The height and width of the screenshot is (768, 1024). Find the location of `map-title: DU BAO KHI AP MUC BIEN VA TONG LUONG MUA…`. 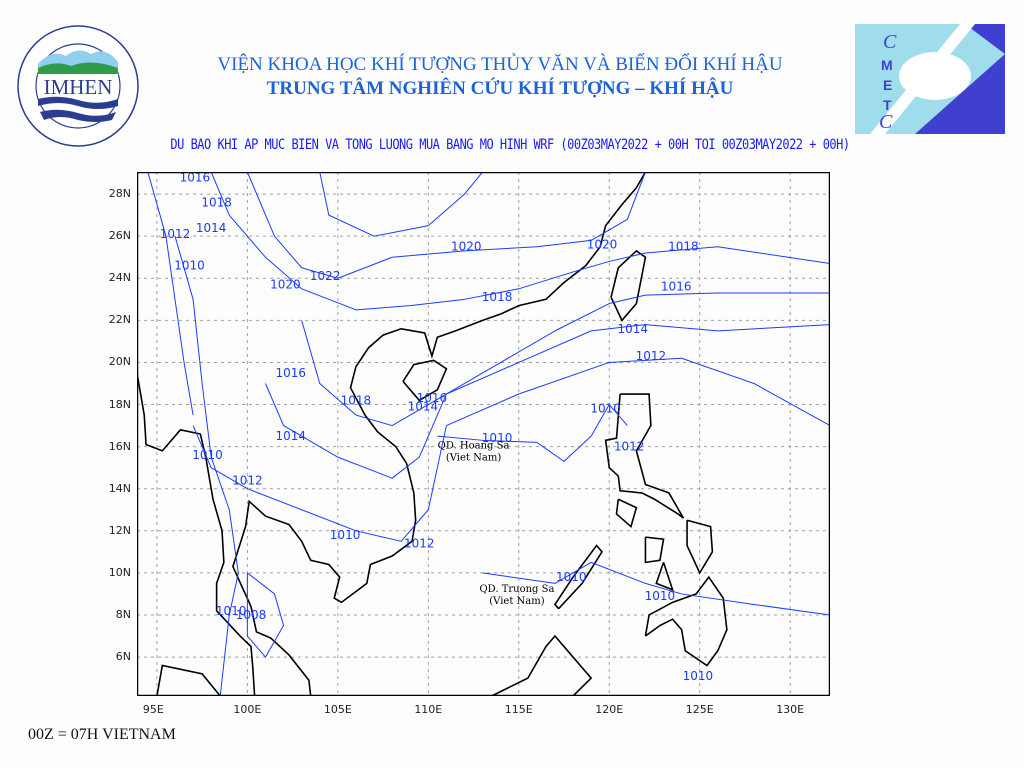

map-title: DU BAO KHI AP MUC BIEN VA TONG LUONG MUA… is located at coordinates (510, 144).